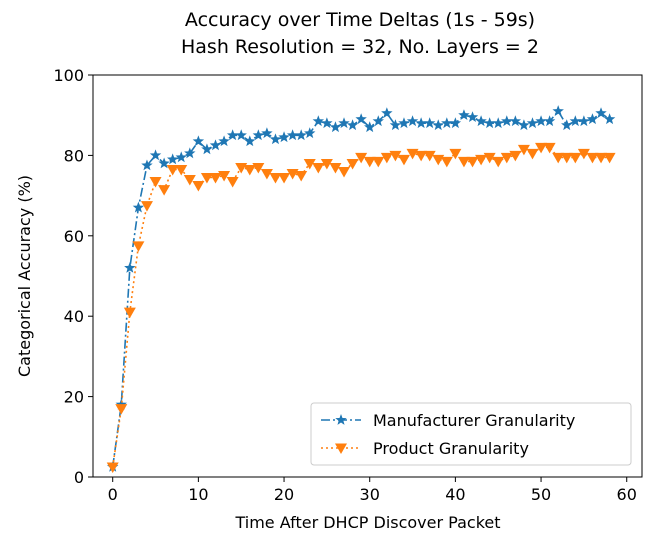 The width and height of the screenshot is (646, 534). I want to click on x-tick-label: 40, so click(455, 494).